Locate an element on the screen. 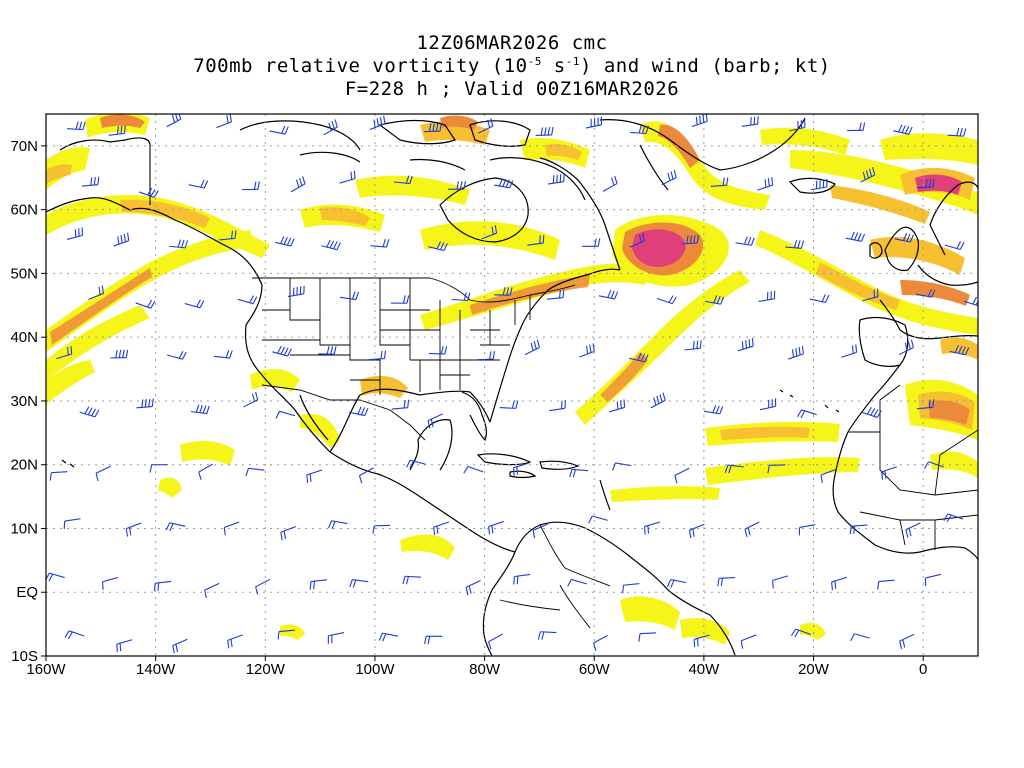 This screenshot has width=1024, height=768. lon-tick-label: 160W is located at coordinates (46, 669).